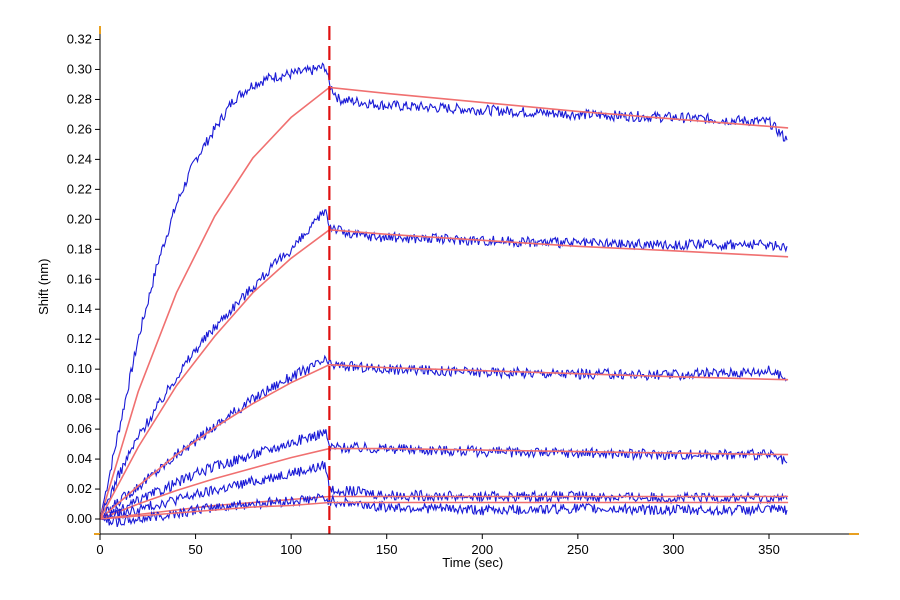  Describe the element at coordinates (291, 549) in the screenshot. I see `x-tick-label: 100` at that location.